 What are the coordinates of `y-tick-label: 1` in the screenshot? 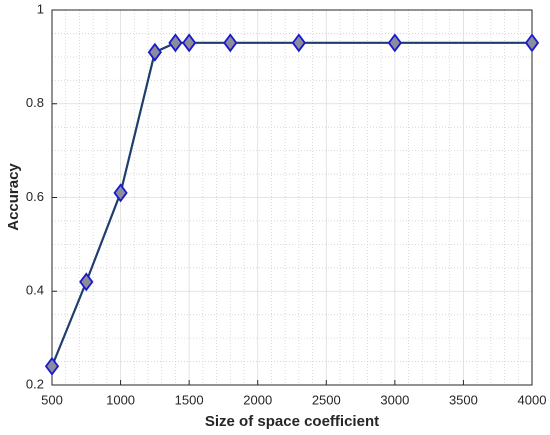 It's located at (40, 8).